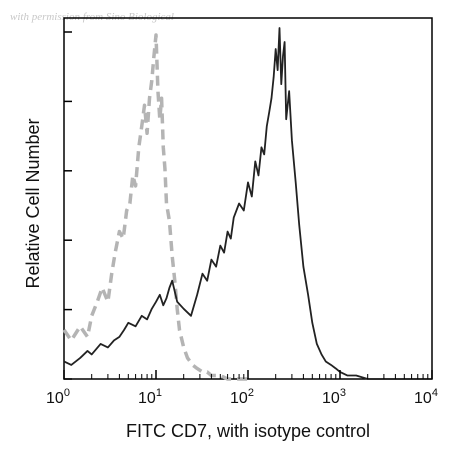 This screenshot has width=450, height=470. What do you see at coordinates (67, 393) in the screenshot?
I see `x-tick-label-exponent: 0` at bounding box center [67, 393].